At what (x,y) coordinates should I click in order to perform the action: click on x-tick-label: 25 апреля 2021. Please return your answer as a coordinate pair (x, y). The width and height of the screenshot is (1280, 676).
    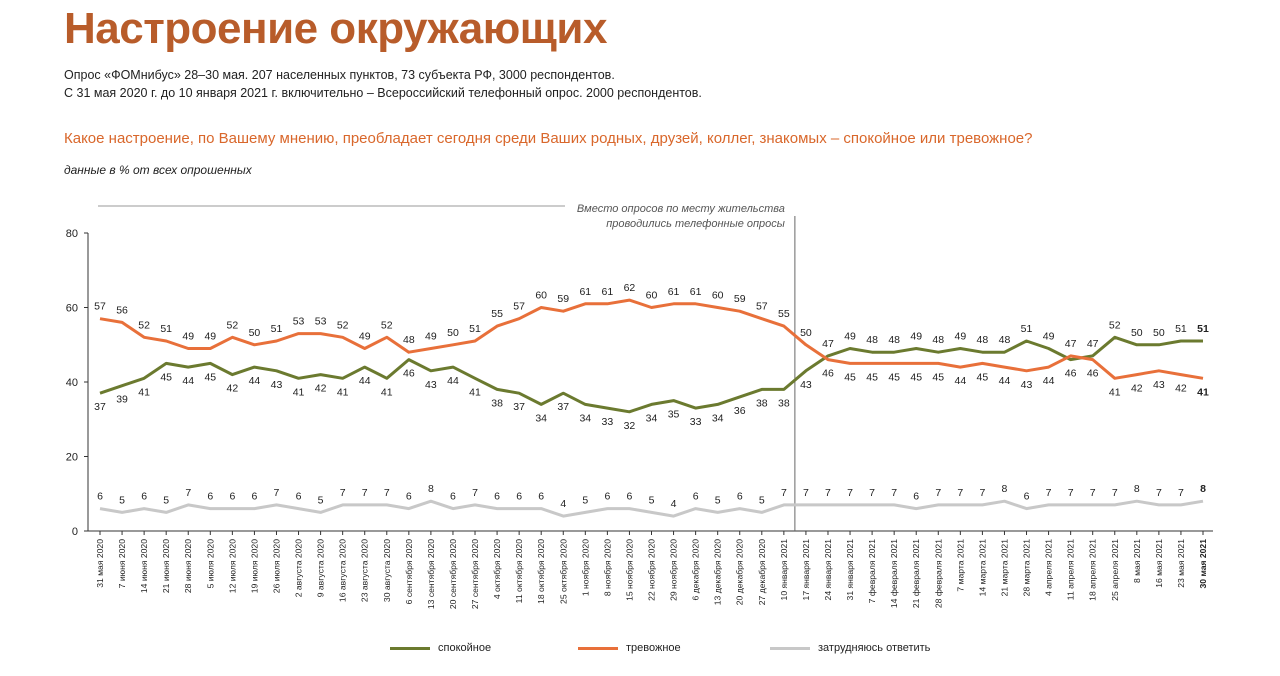
    Looking at the image, I should click on (1115, 570).